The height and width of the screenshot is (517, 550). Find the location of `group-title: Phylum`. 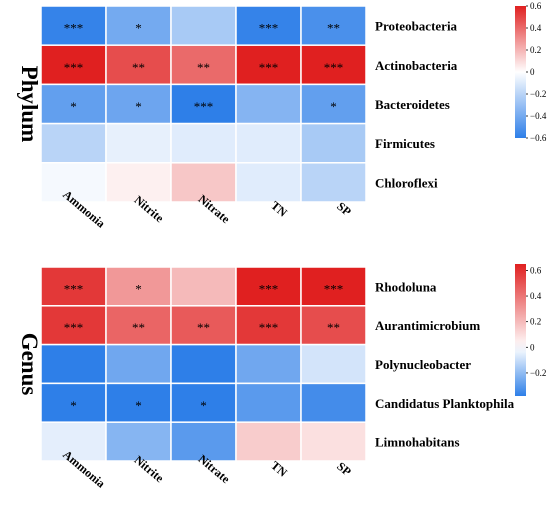

group-title: Phylum is located at coordinates (29, 104).